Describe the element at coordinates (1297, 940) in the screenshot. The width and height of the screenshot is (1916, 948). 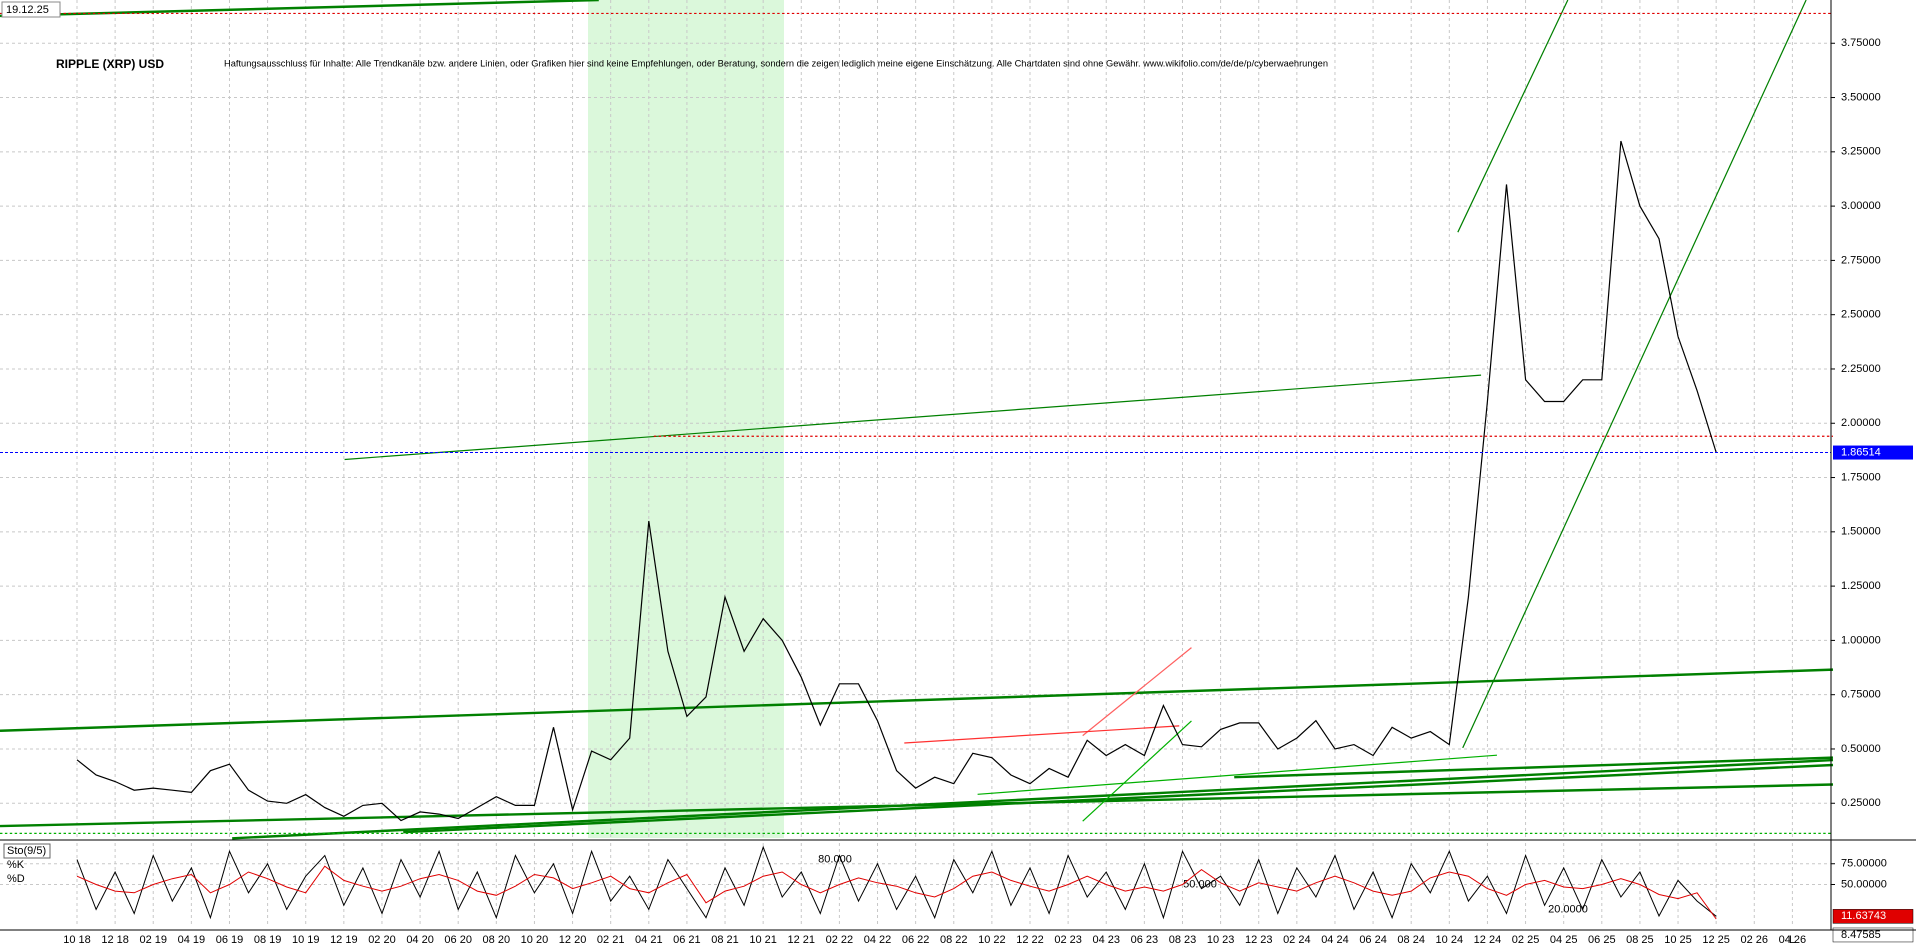
I see `x-tick-label: 02 24` at that location.